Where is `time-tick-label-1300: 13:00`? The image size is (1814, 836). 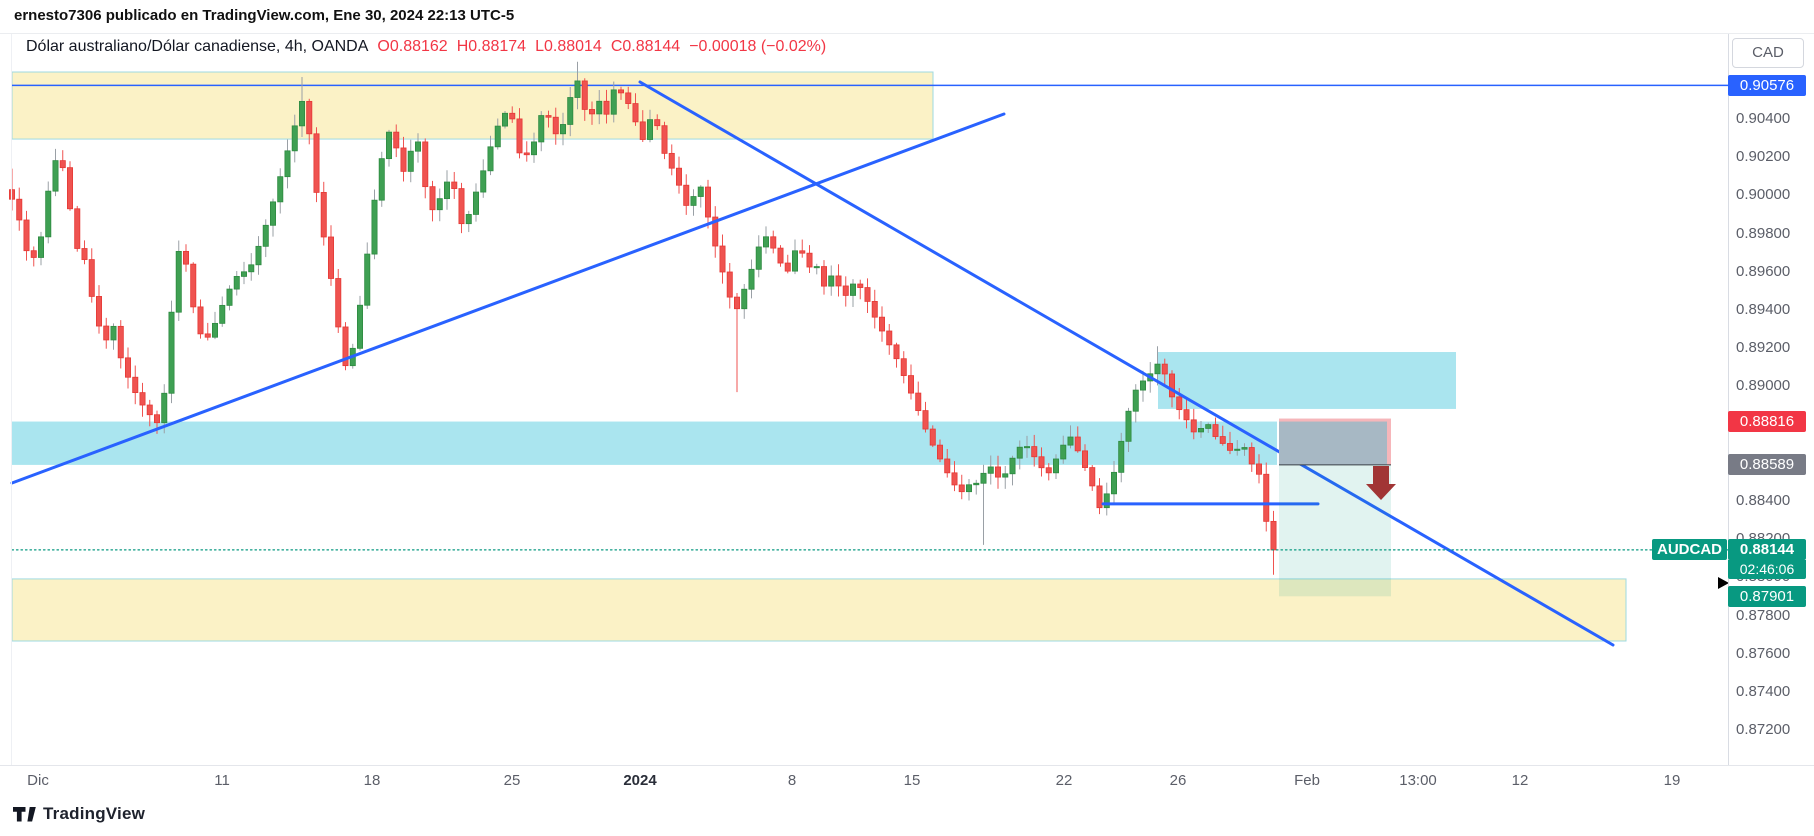
time-tick-label-1300: 13:00 is located at coordinates (1418, 780).